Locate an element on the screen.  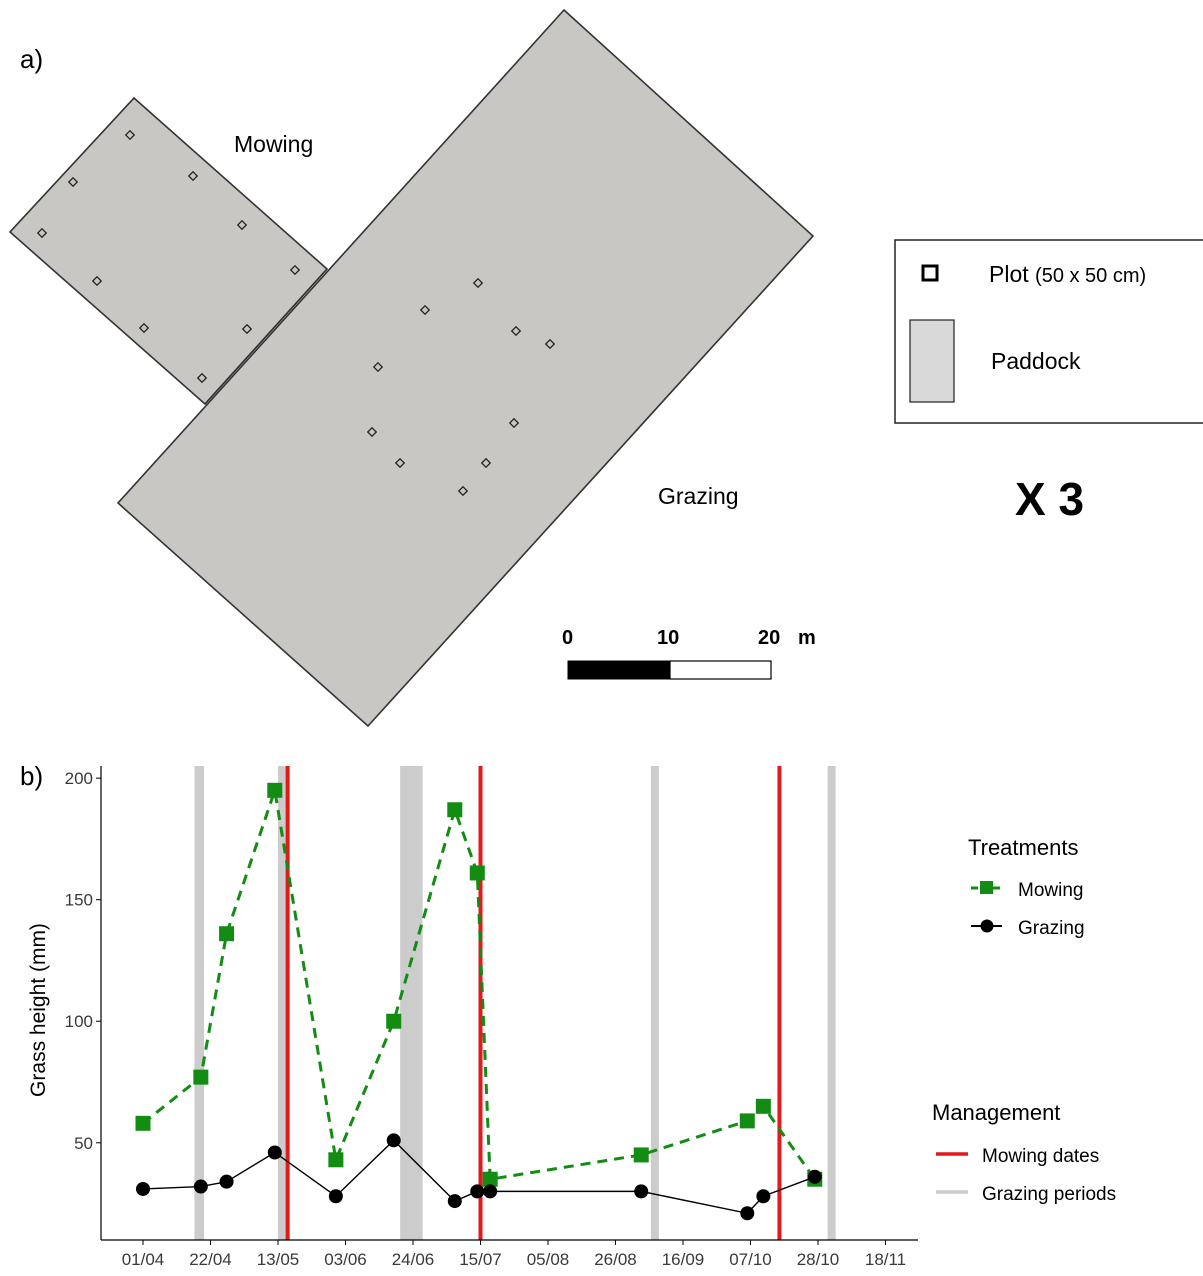
treatments-legend: Treatments Mowing Grazing is located at coordinates (1026, 887).